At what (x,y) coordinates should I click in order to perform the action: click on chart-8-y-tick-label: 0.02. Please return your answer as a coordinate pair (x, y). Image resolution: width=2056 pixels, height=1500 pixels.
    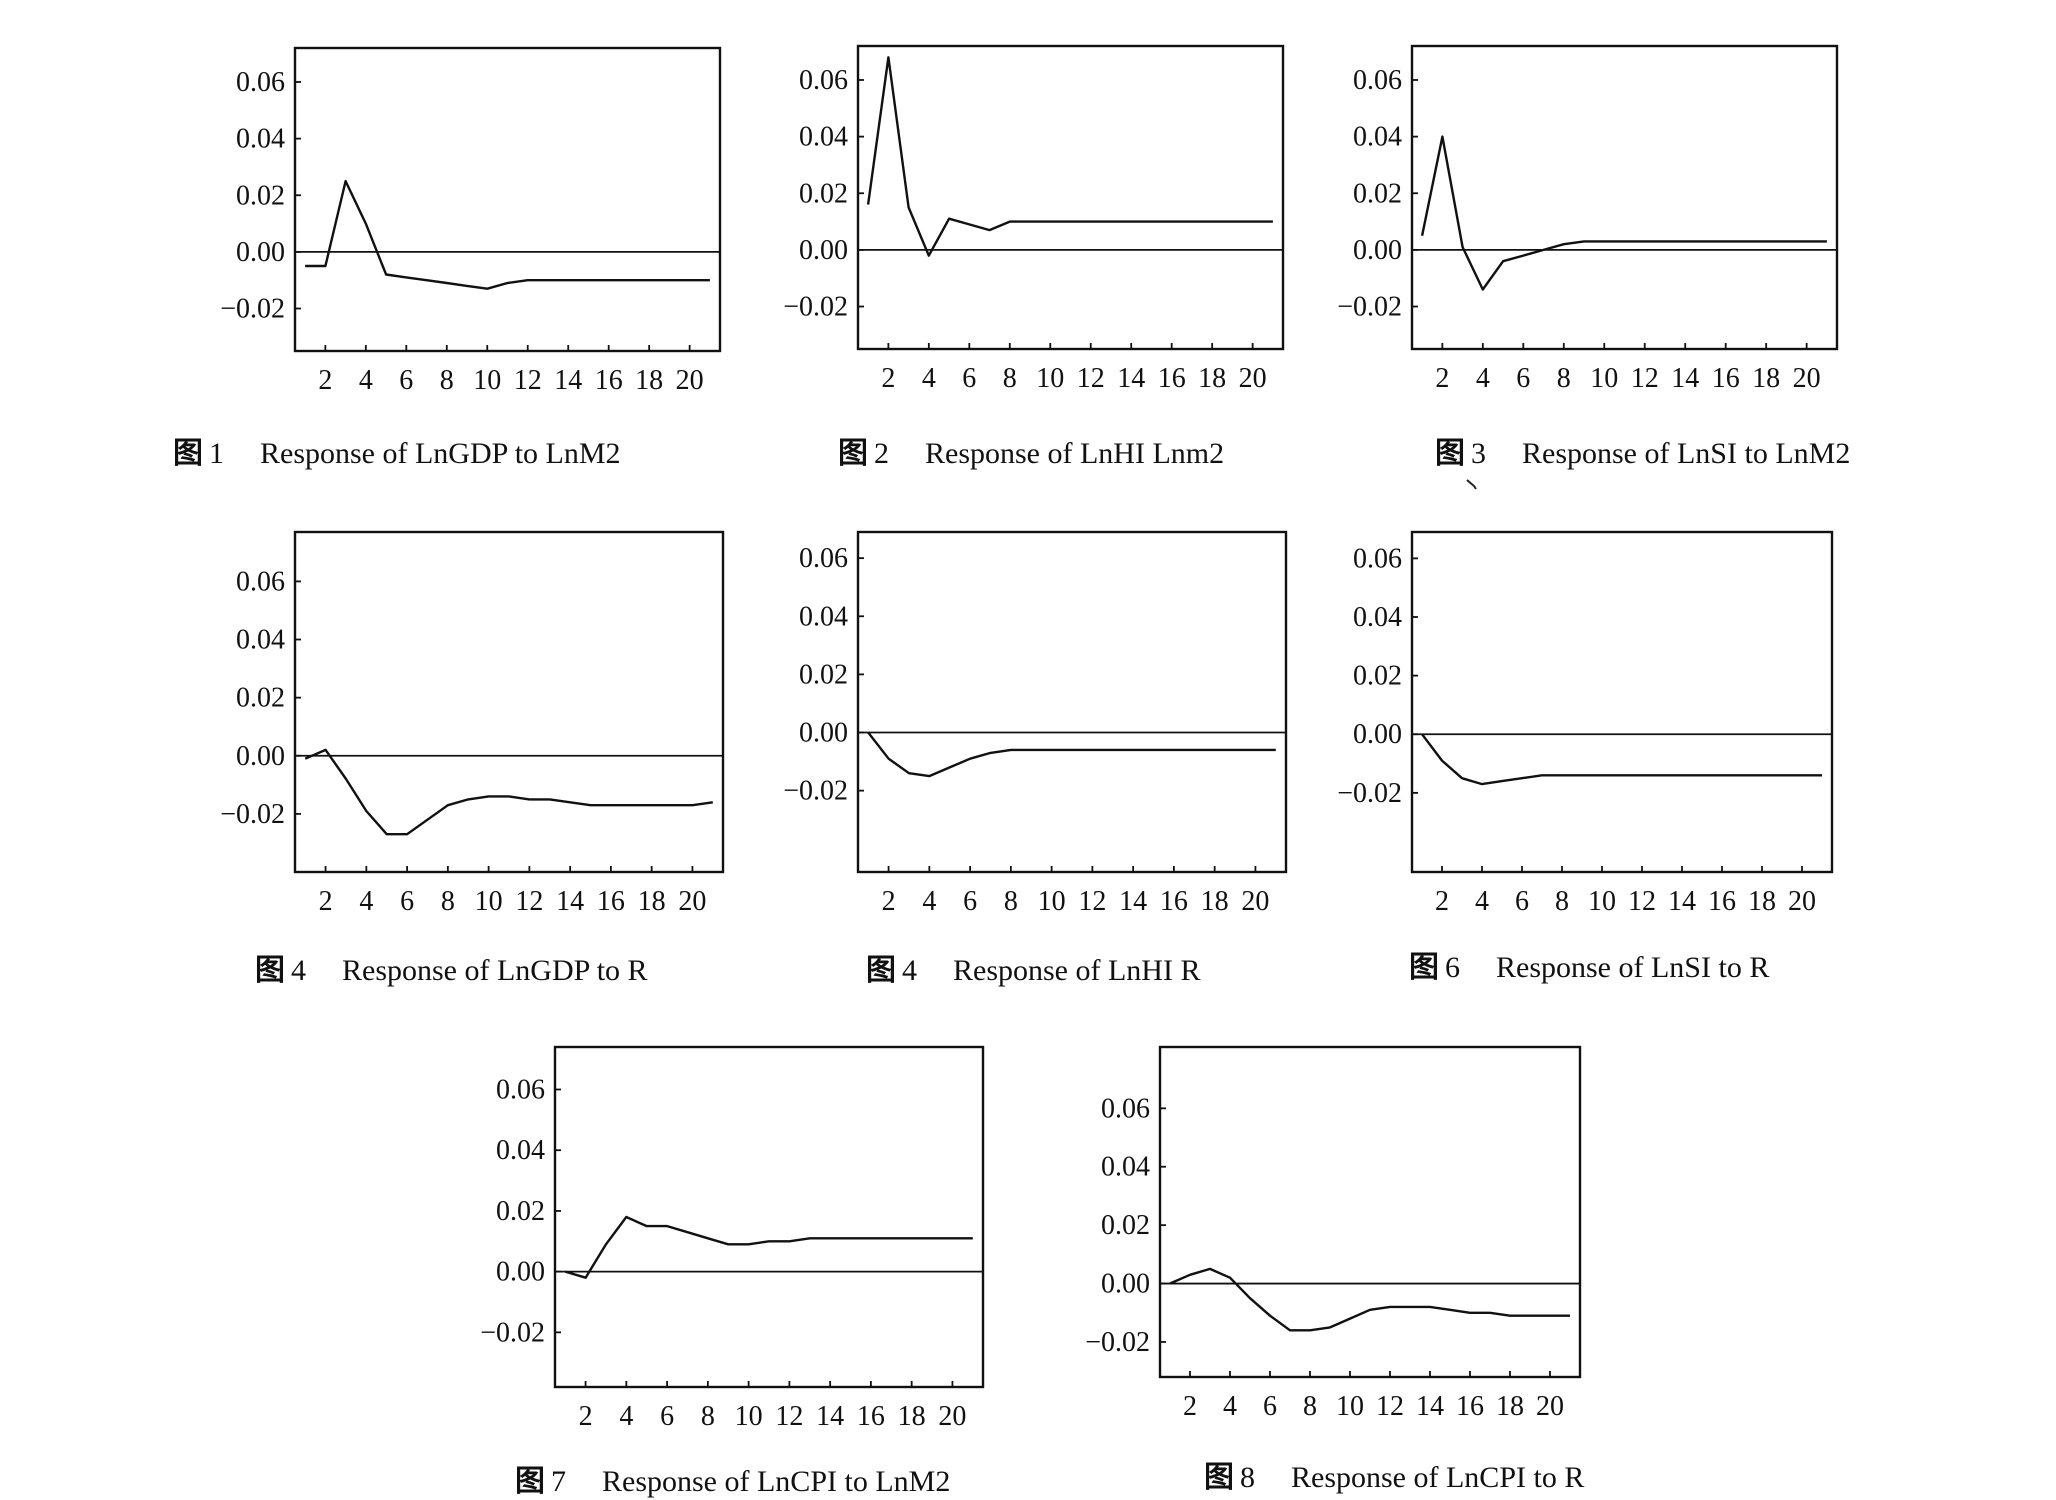
    Looking at the image, I should click on (1125, 1225).